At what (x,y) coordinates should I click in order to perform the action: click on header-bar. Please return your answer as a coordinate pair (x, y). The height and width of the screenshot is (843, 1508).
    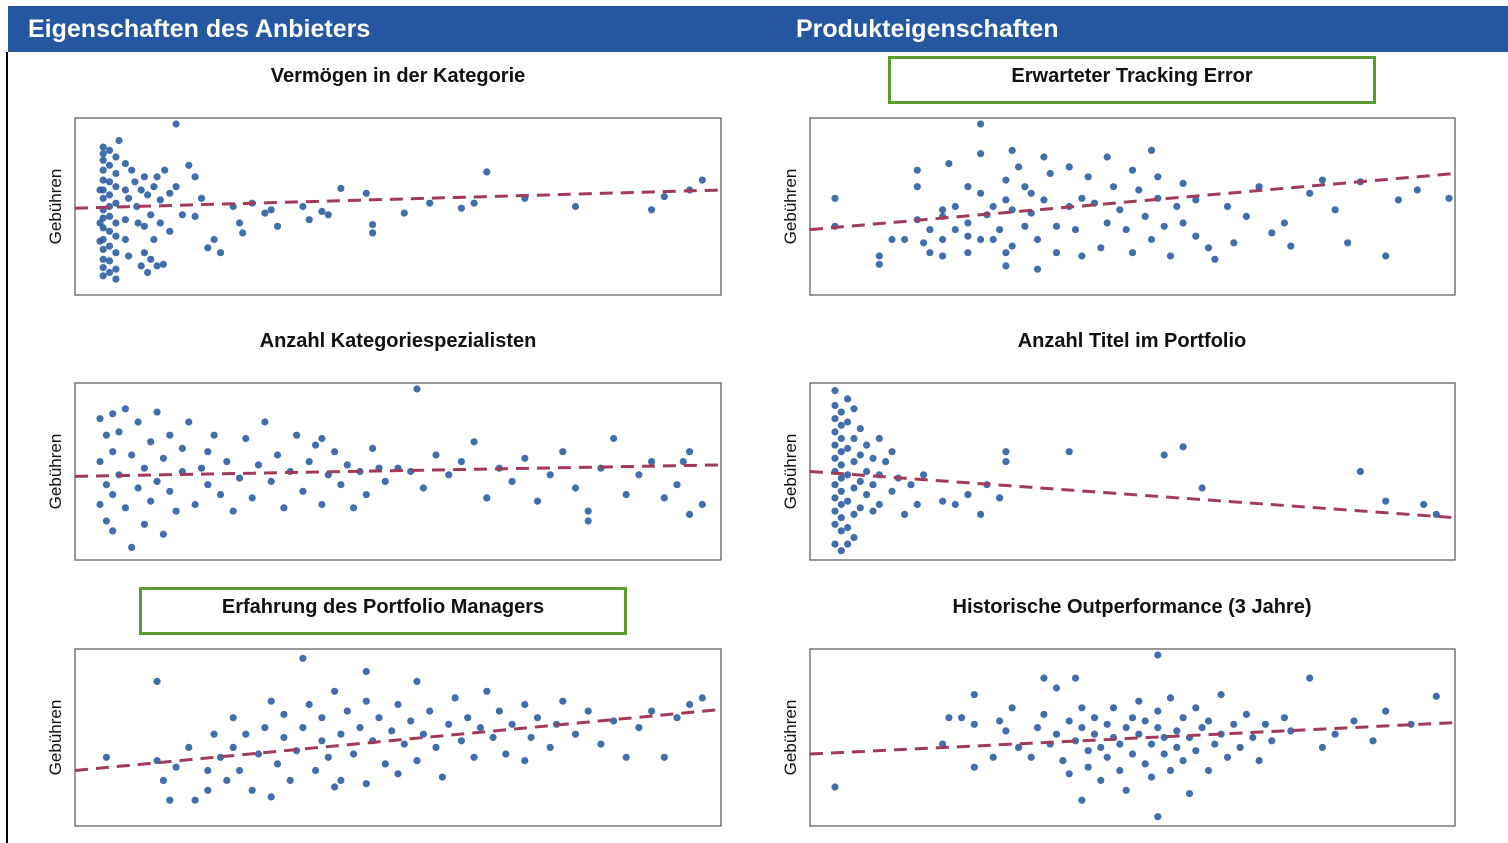
    Looking at the image, I should click on (758, 29).